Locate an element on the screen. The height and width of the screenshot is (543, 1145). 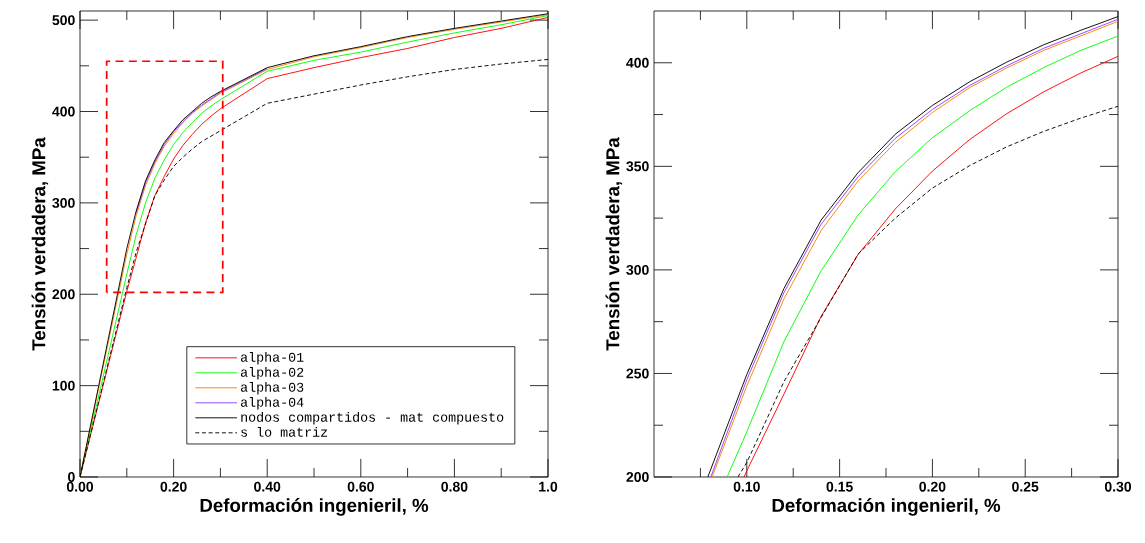
y-tick-label: 500 is located at coordinates (63, 20).